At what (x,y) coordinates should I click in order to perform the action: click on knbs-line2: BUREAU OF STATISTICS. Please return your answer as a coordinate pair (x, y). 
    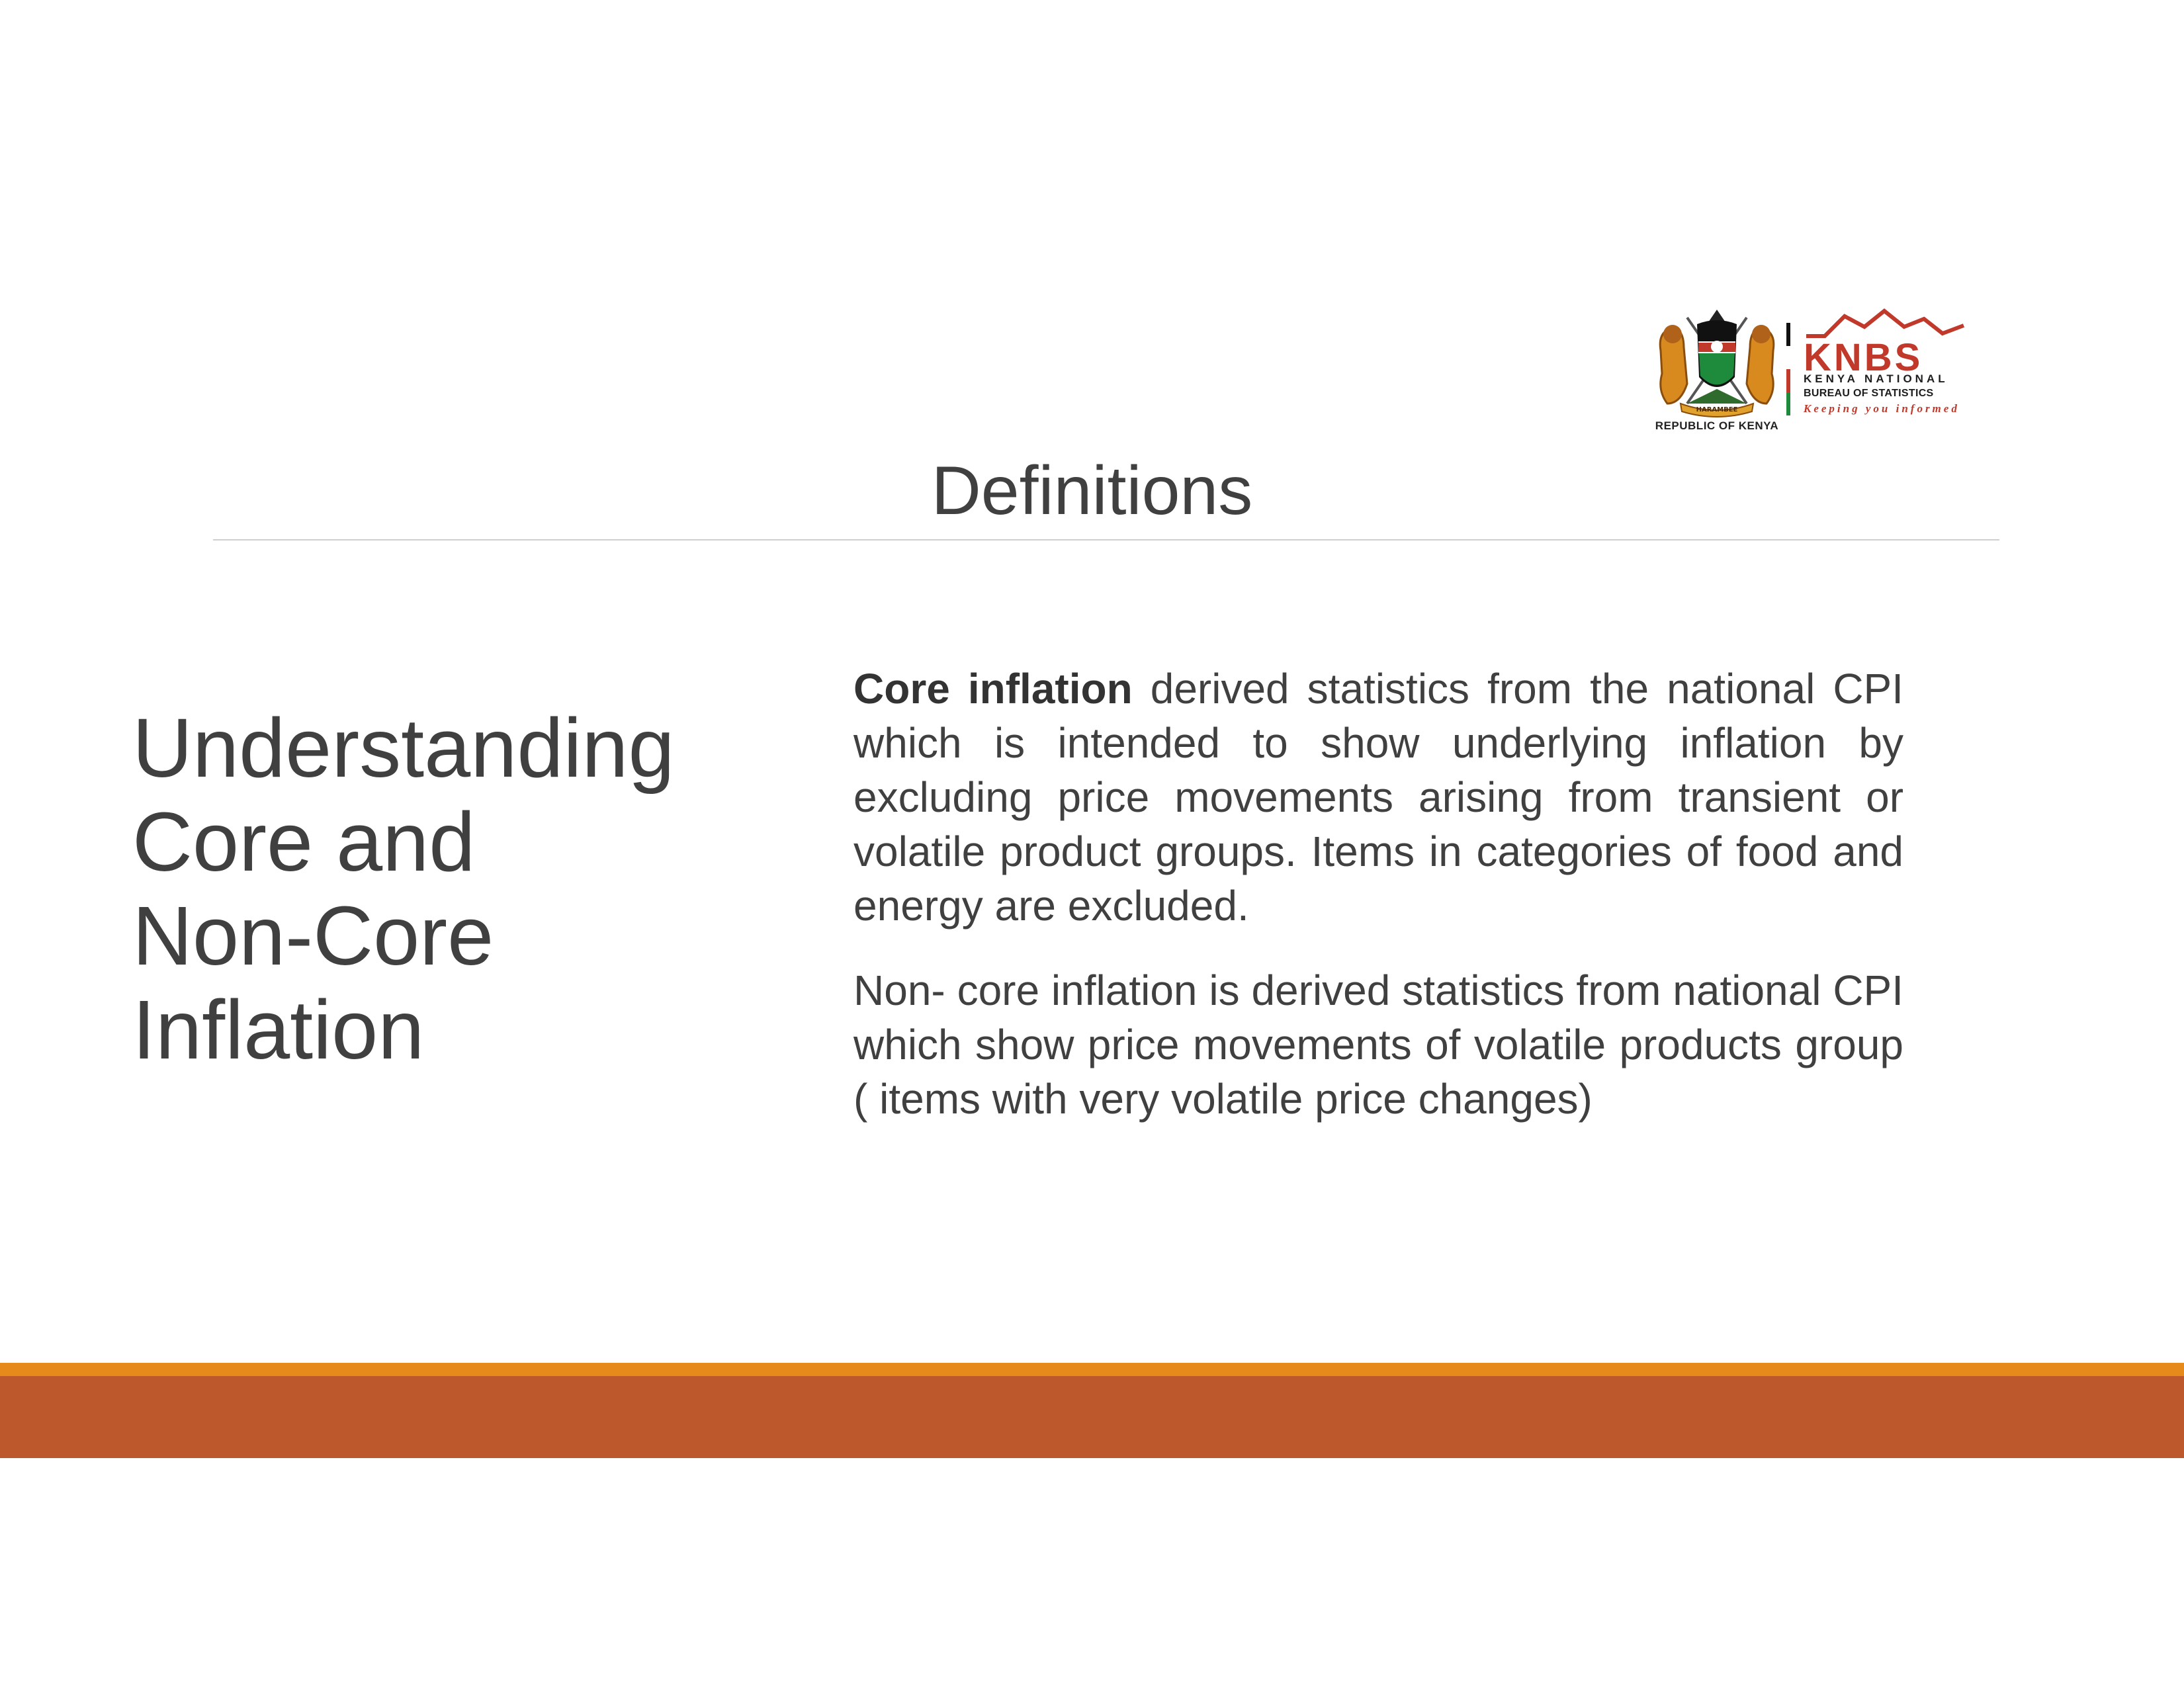
    Looking at the image, I should click on (1869, 393).